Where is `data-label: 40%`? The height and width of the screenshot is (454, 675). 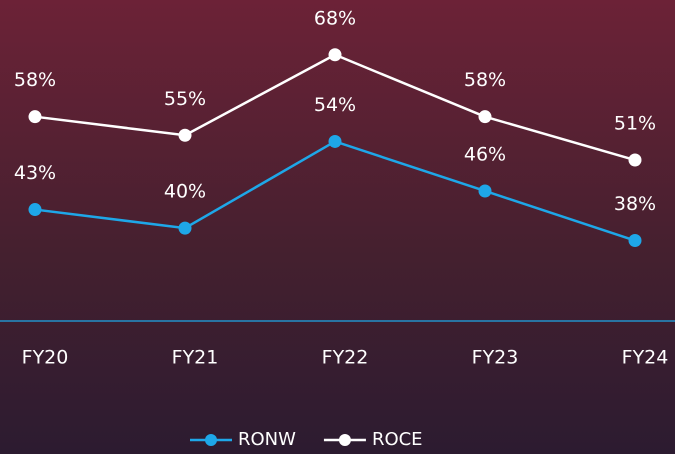 data-label: 40% is located at coordinates (185, 192).